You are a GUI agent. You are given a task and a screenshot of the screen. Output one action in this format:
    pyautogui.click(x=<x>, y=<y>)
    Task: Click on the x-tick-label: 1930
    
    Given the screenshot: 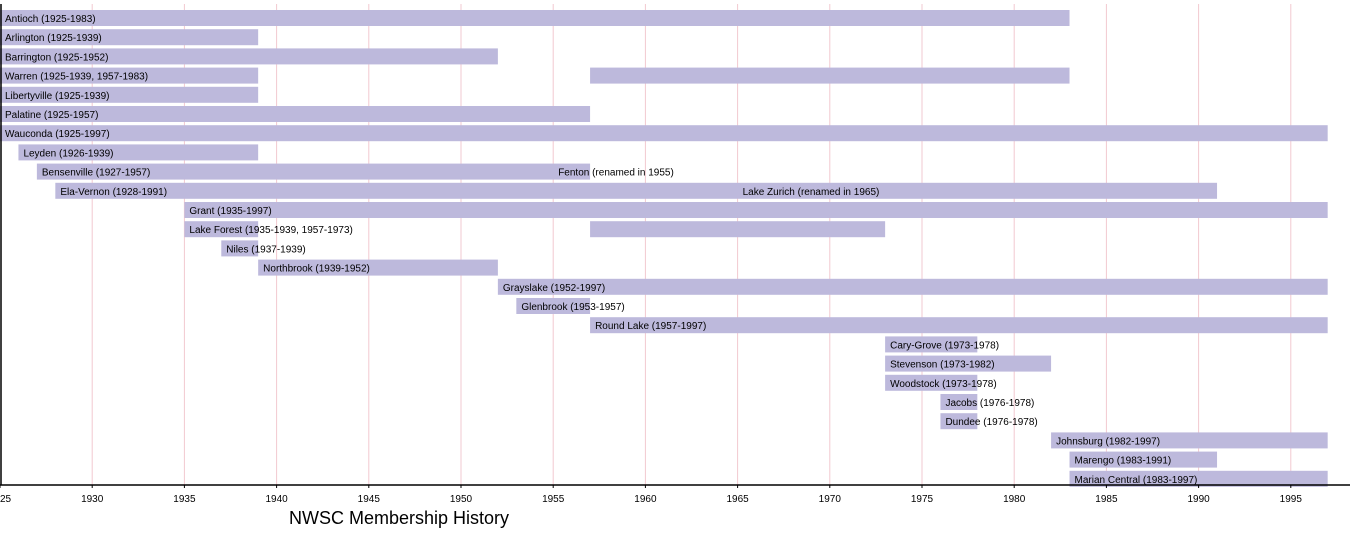 What is the action you would take?
    pyautogui.click(x=92, y=499)
    